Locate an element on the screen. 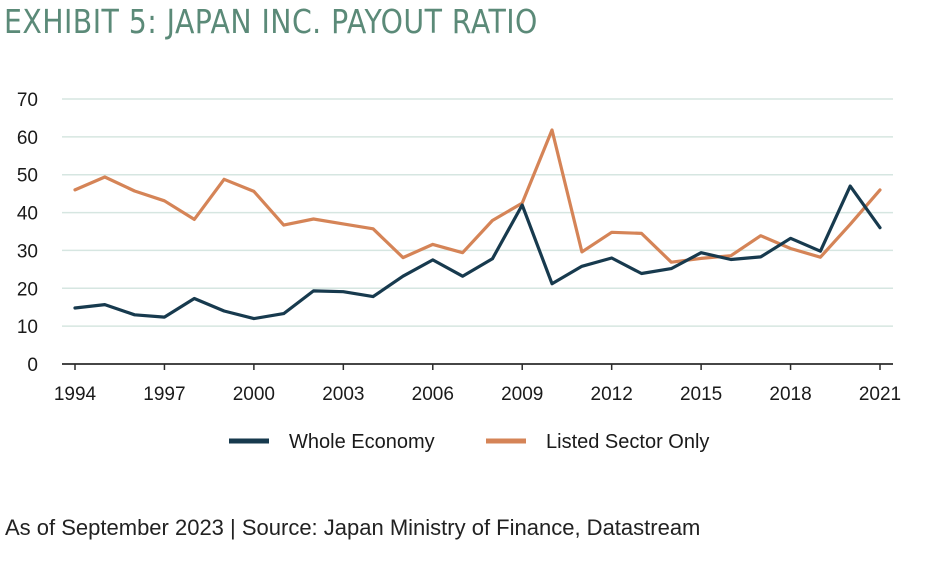 The height and width of the screenshot is (564, 928). x-tick-label-1994: 1994 is located at coordinates (75, 394).